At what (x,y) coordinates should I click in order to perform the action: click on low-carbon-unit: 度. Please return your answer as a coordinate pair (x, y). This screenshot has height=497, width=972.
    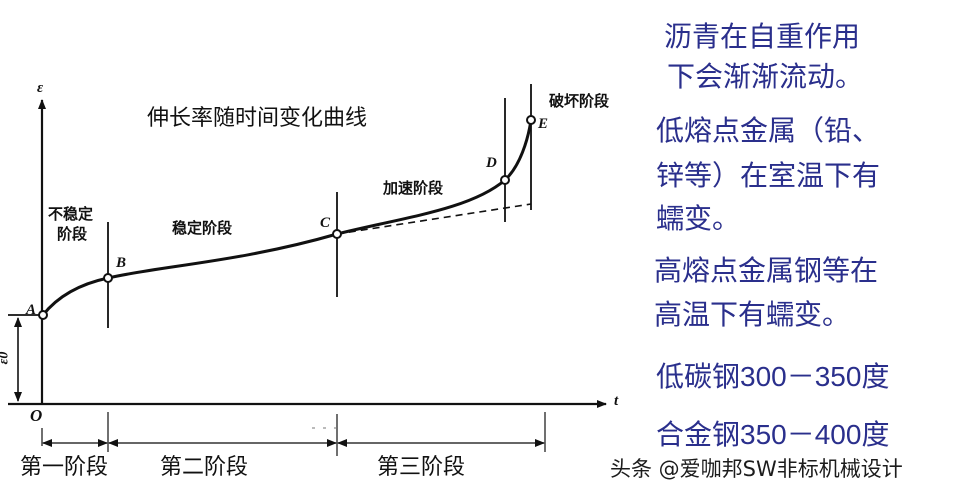
    Looking at the image, I should click on (875, 376).